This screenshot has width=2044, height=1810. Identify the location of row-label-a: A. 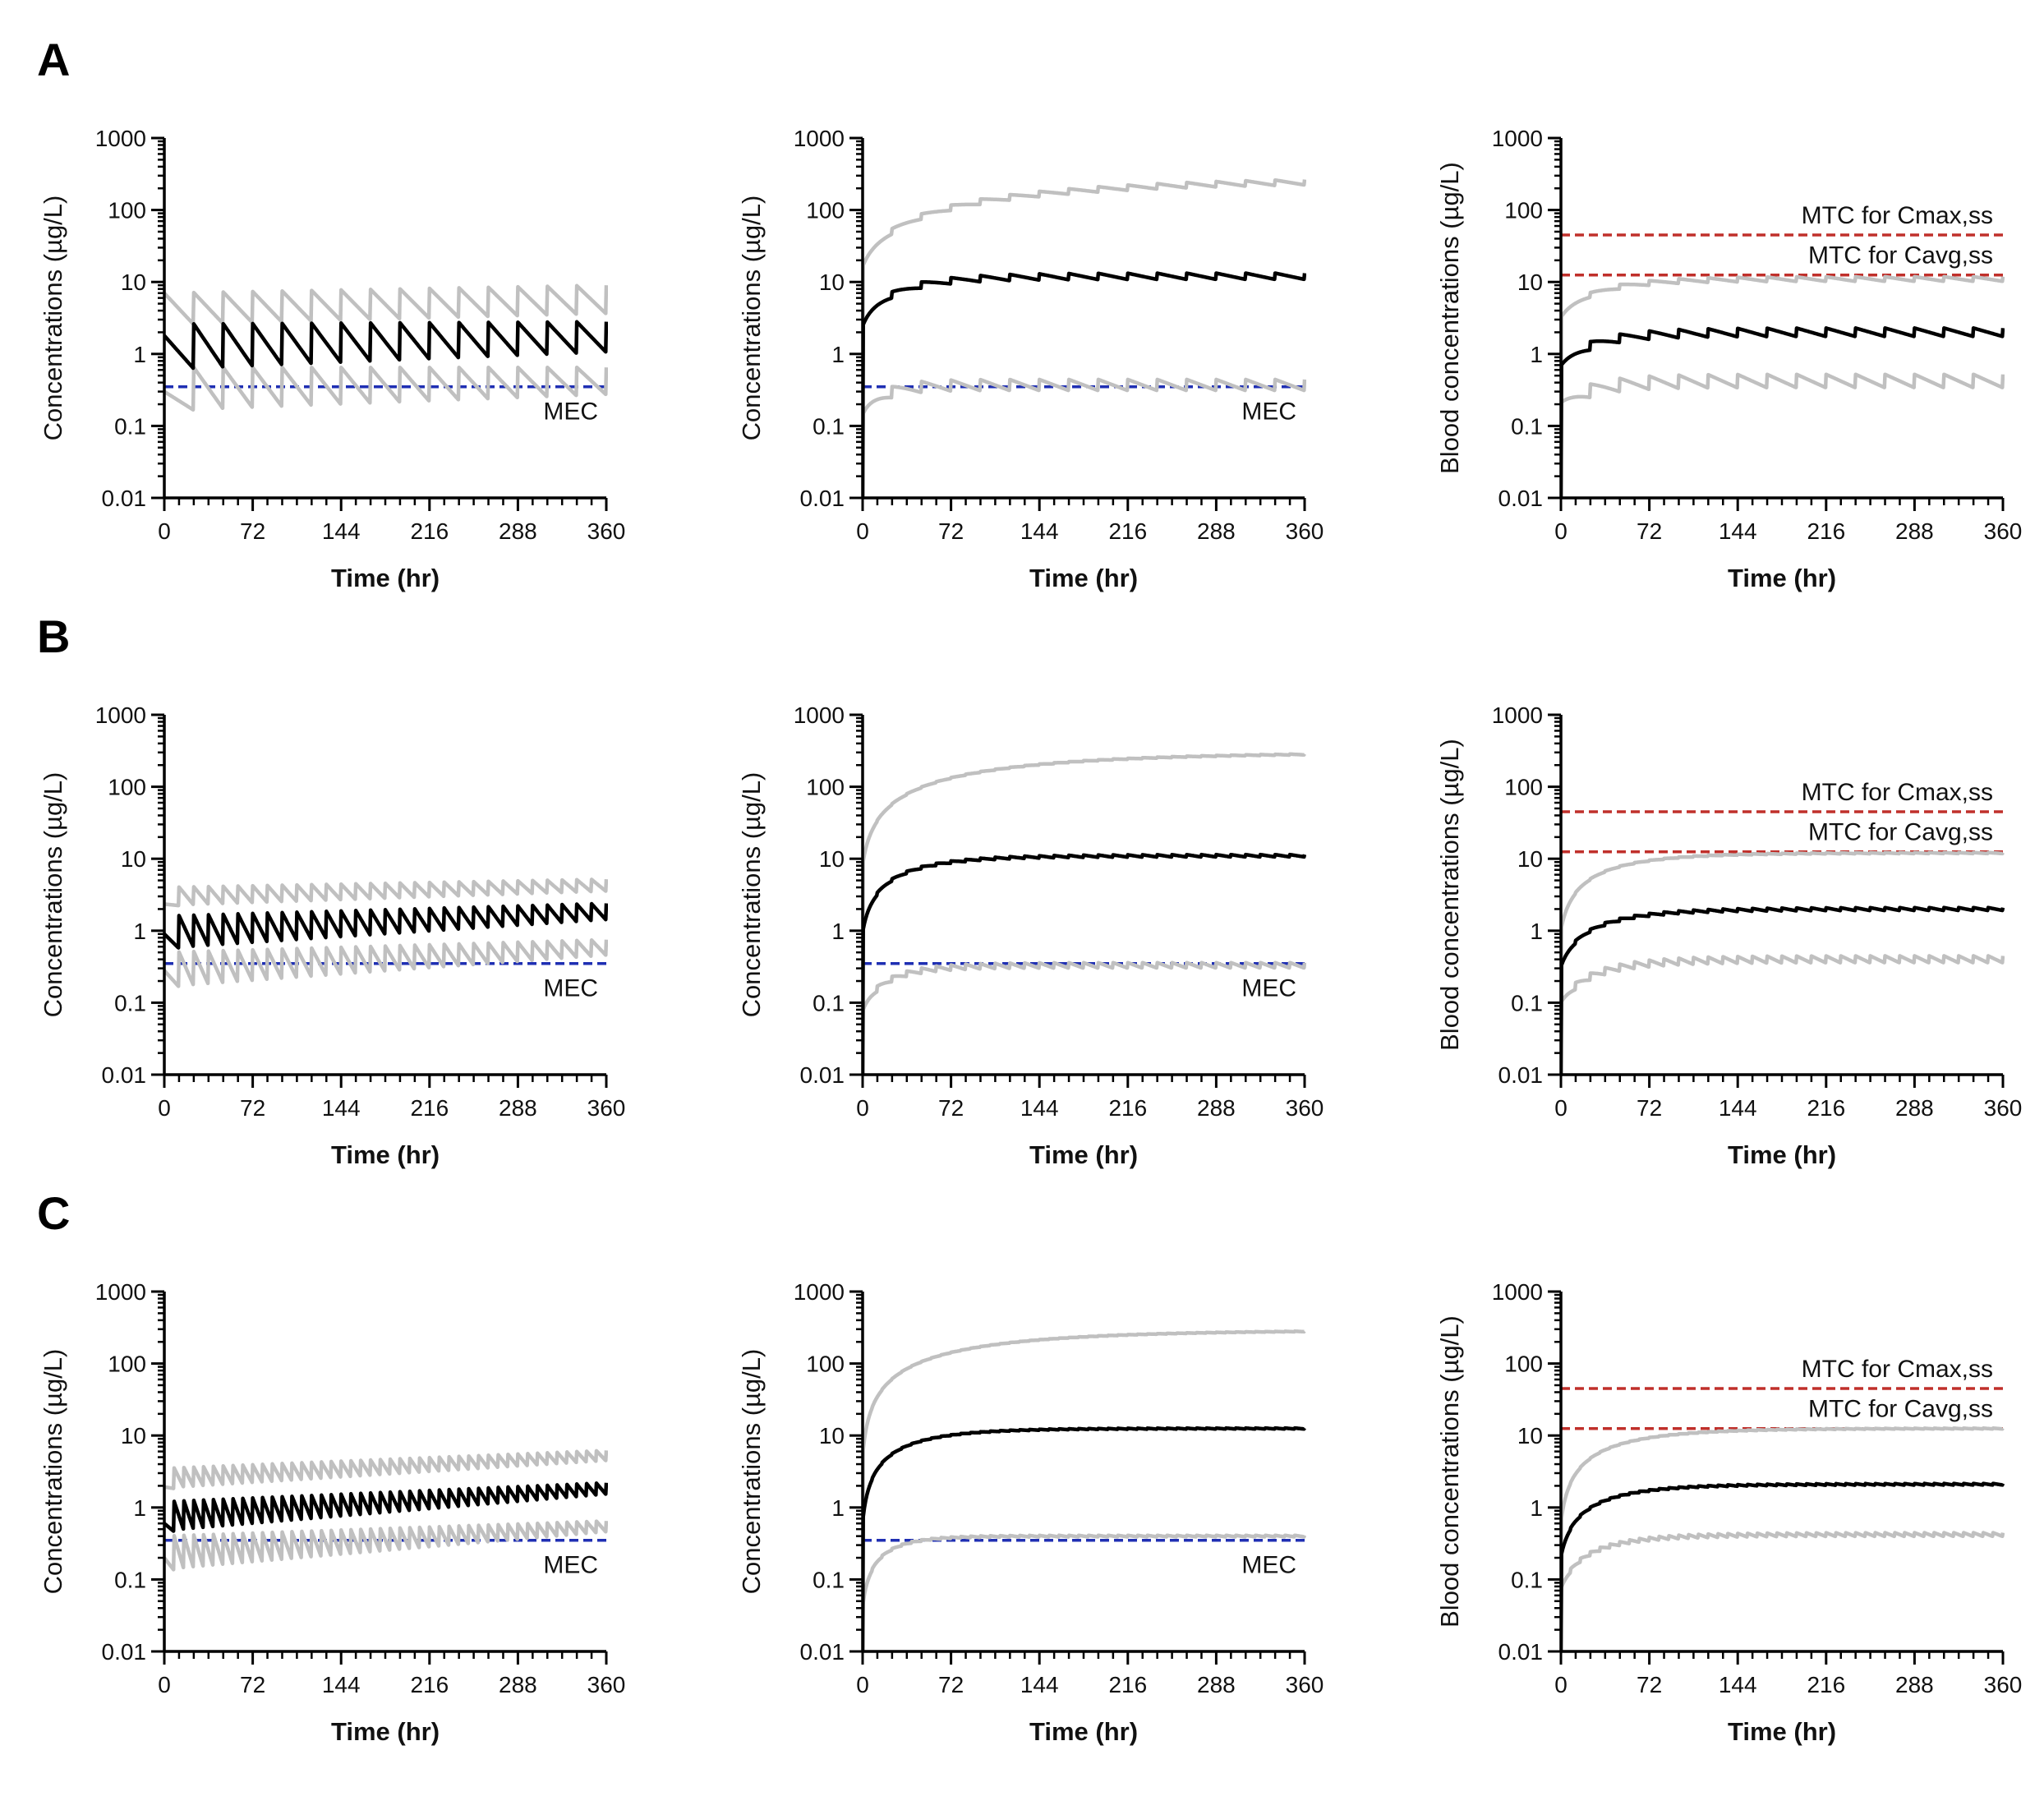
(53, 59).